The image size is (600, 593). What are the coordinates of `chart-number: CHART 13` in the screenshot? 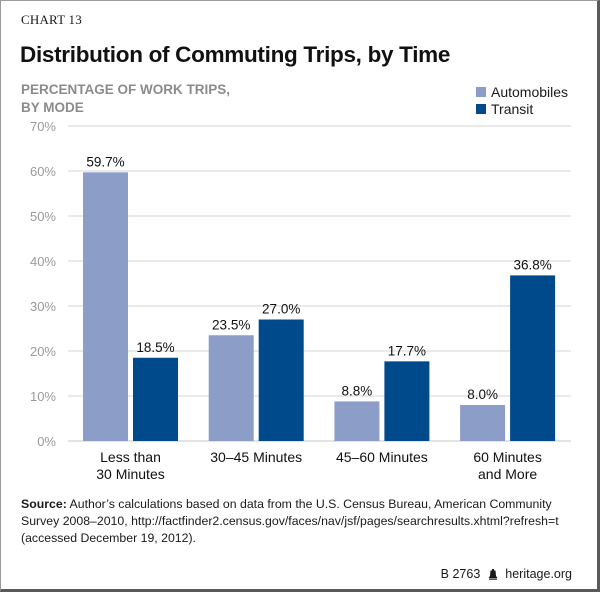 It's located at (51, 19).